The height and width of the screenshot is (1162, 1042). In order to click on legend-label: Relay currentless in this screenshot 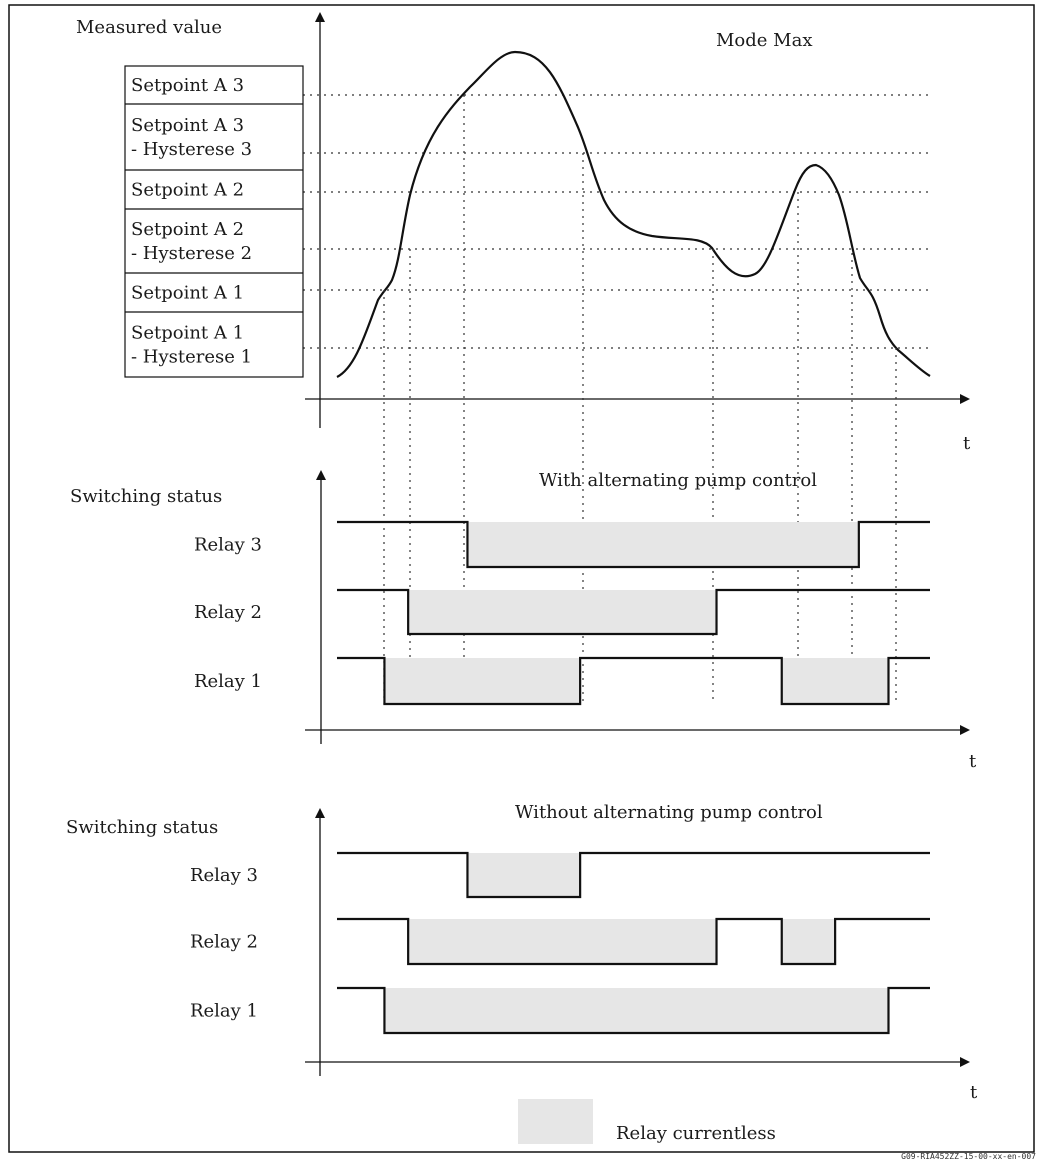, I will do `click(696, 1133)`.